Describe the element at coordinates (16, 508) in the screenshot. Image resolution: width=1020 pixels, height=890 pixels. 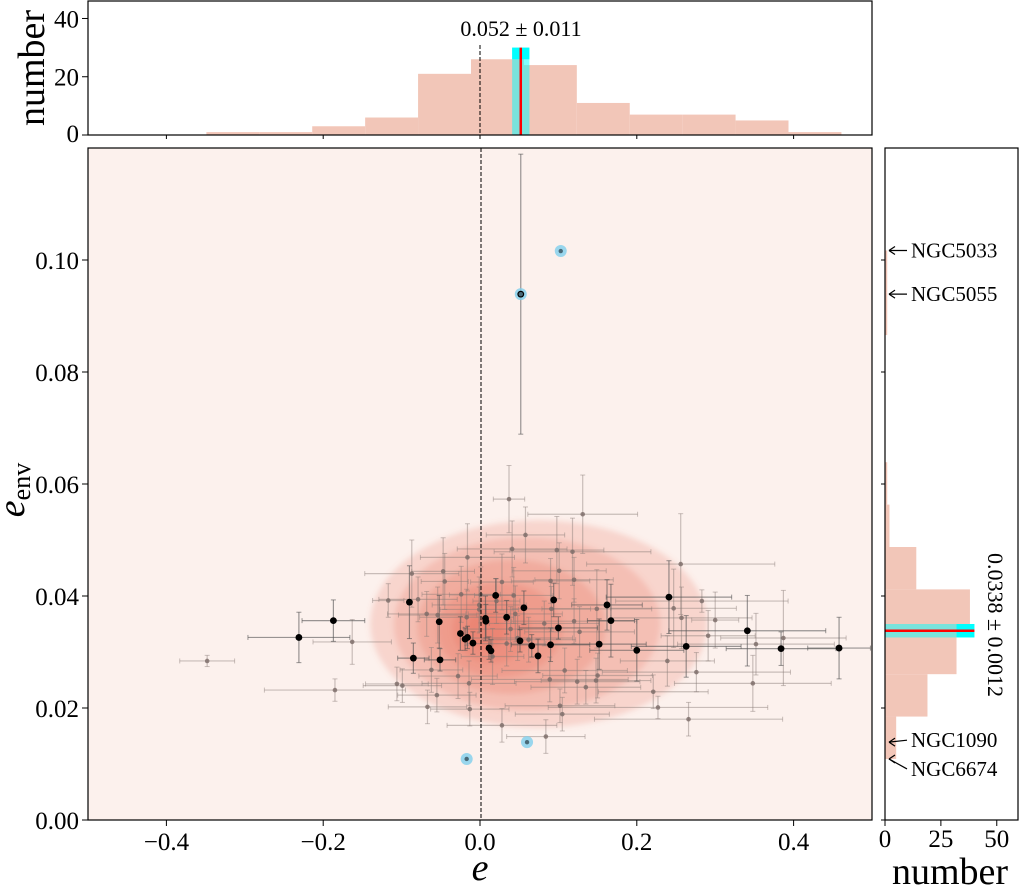
I see `y-axis-label-main: e` at that location.